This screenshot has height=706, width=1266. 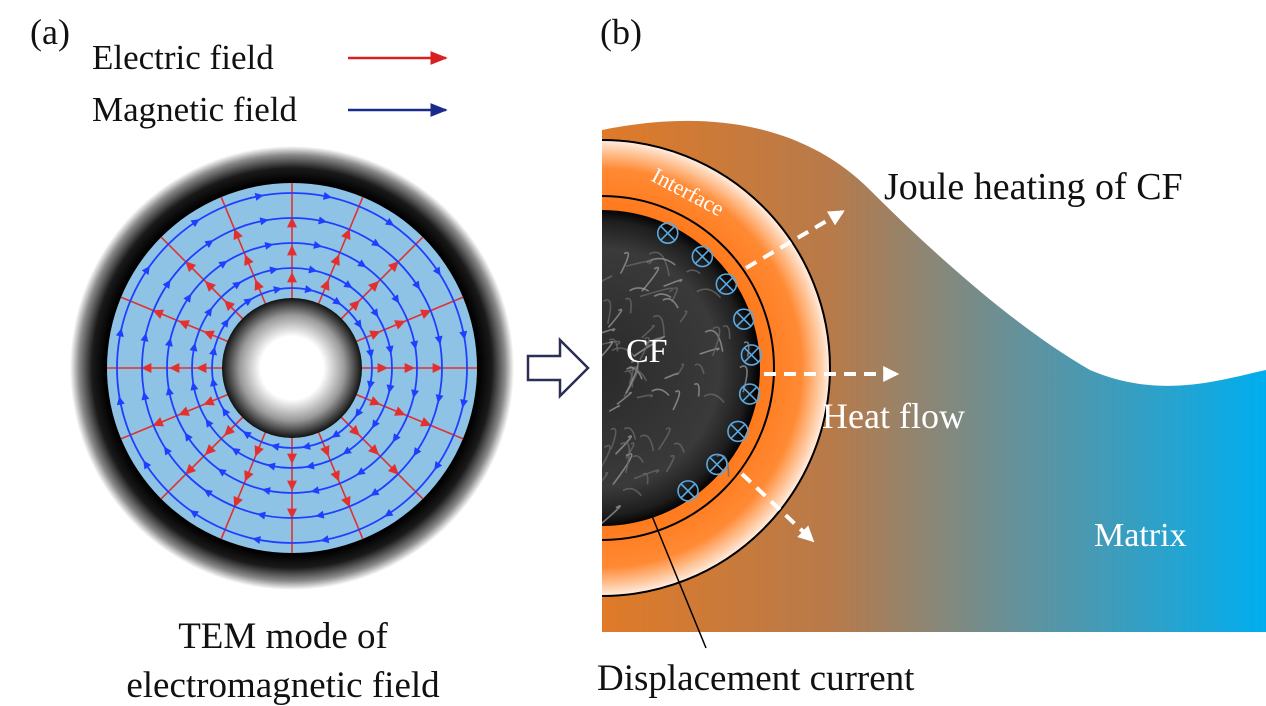 I want to click on displacement-leader-line, so click(x=679, y=582).